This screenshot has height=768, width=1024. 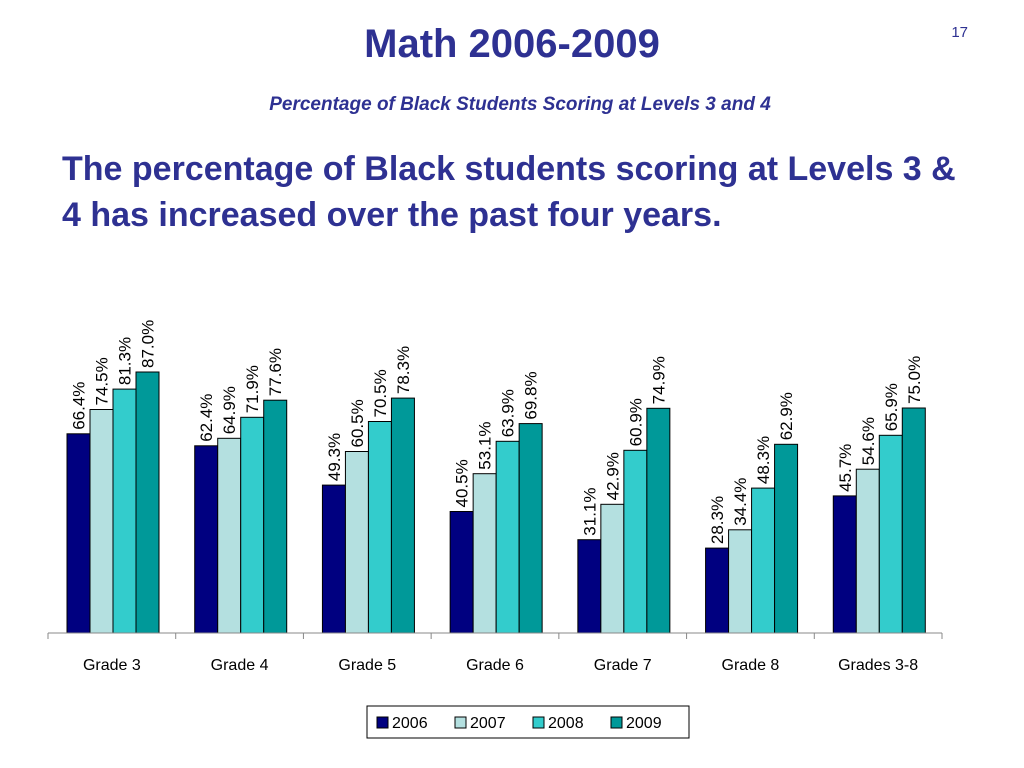 What do you see at coordinates (382, 722) in the screenshot?
I see `legend-swatch-2006` at bounding box center [382, 722].